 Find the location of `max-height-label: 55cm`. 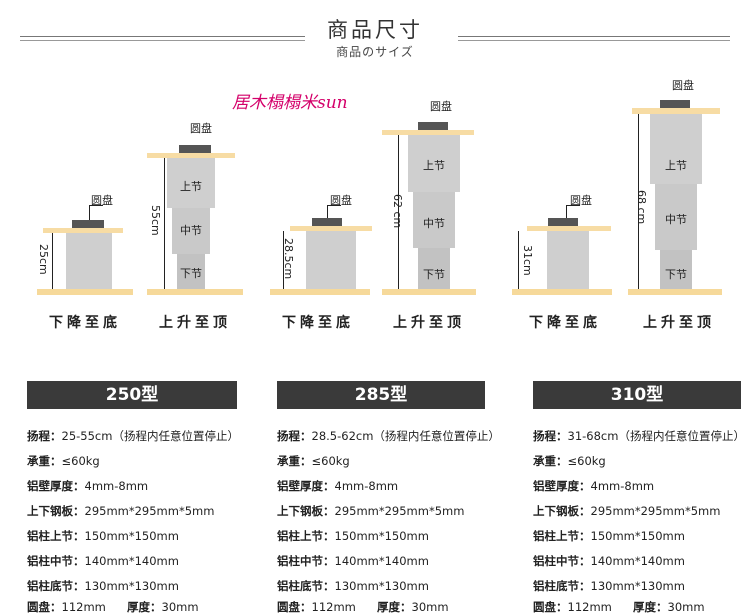

max-height-label: 55cm is located at coordinates (155, 220).